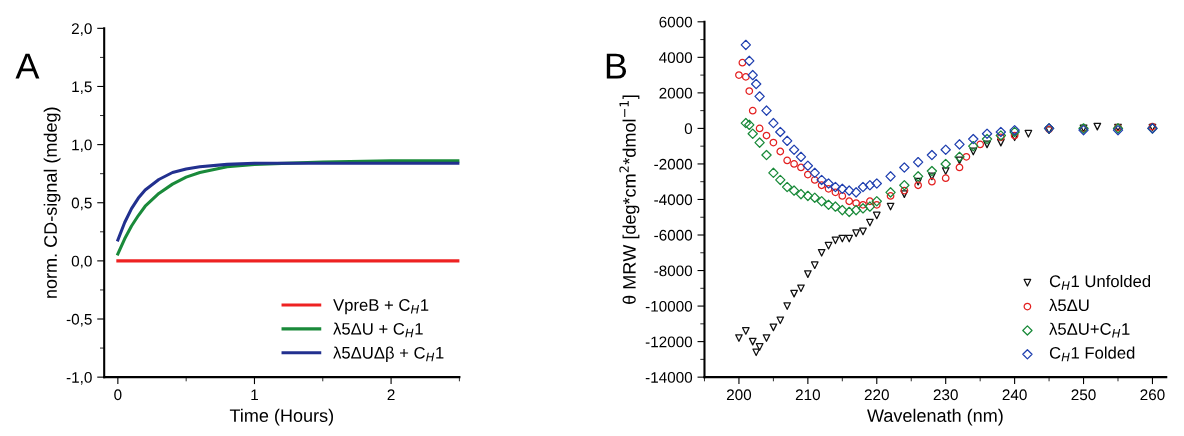 The height and width of the screenshot is (436, 1184). Describe the element at coordinates (876, 395) in the screenshot. I see `x-tick-label: 220` at that location.